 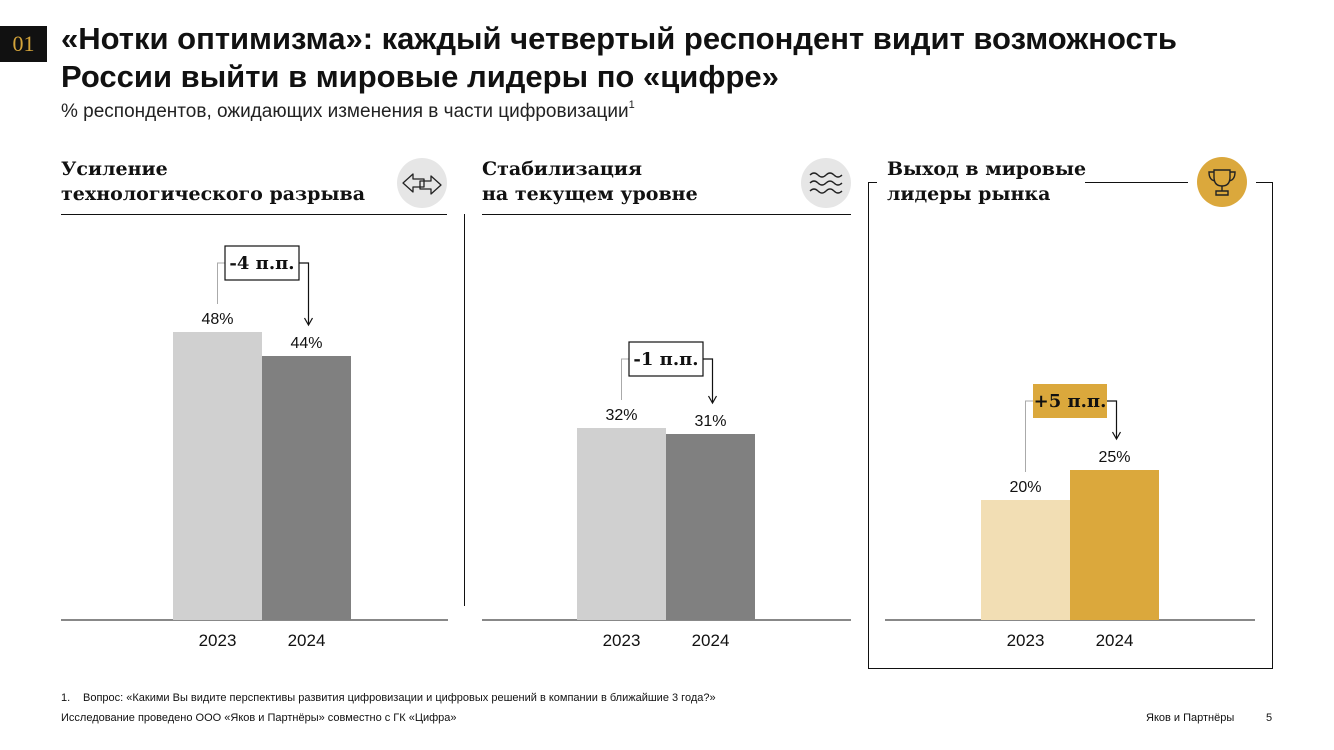 I want to click on data-label-2-2023: 32%, so click(x=621, y=415).